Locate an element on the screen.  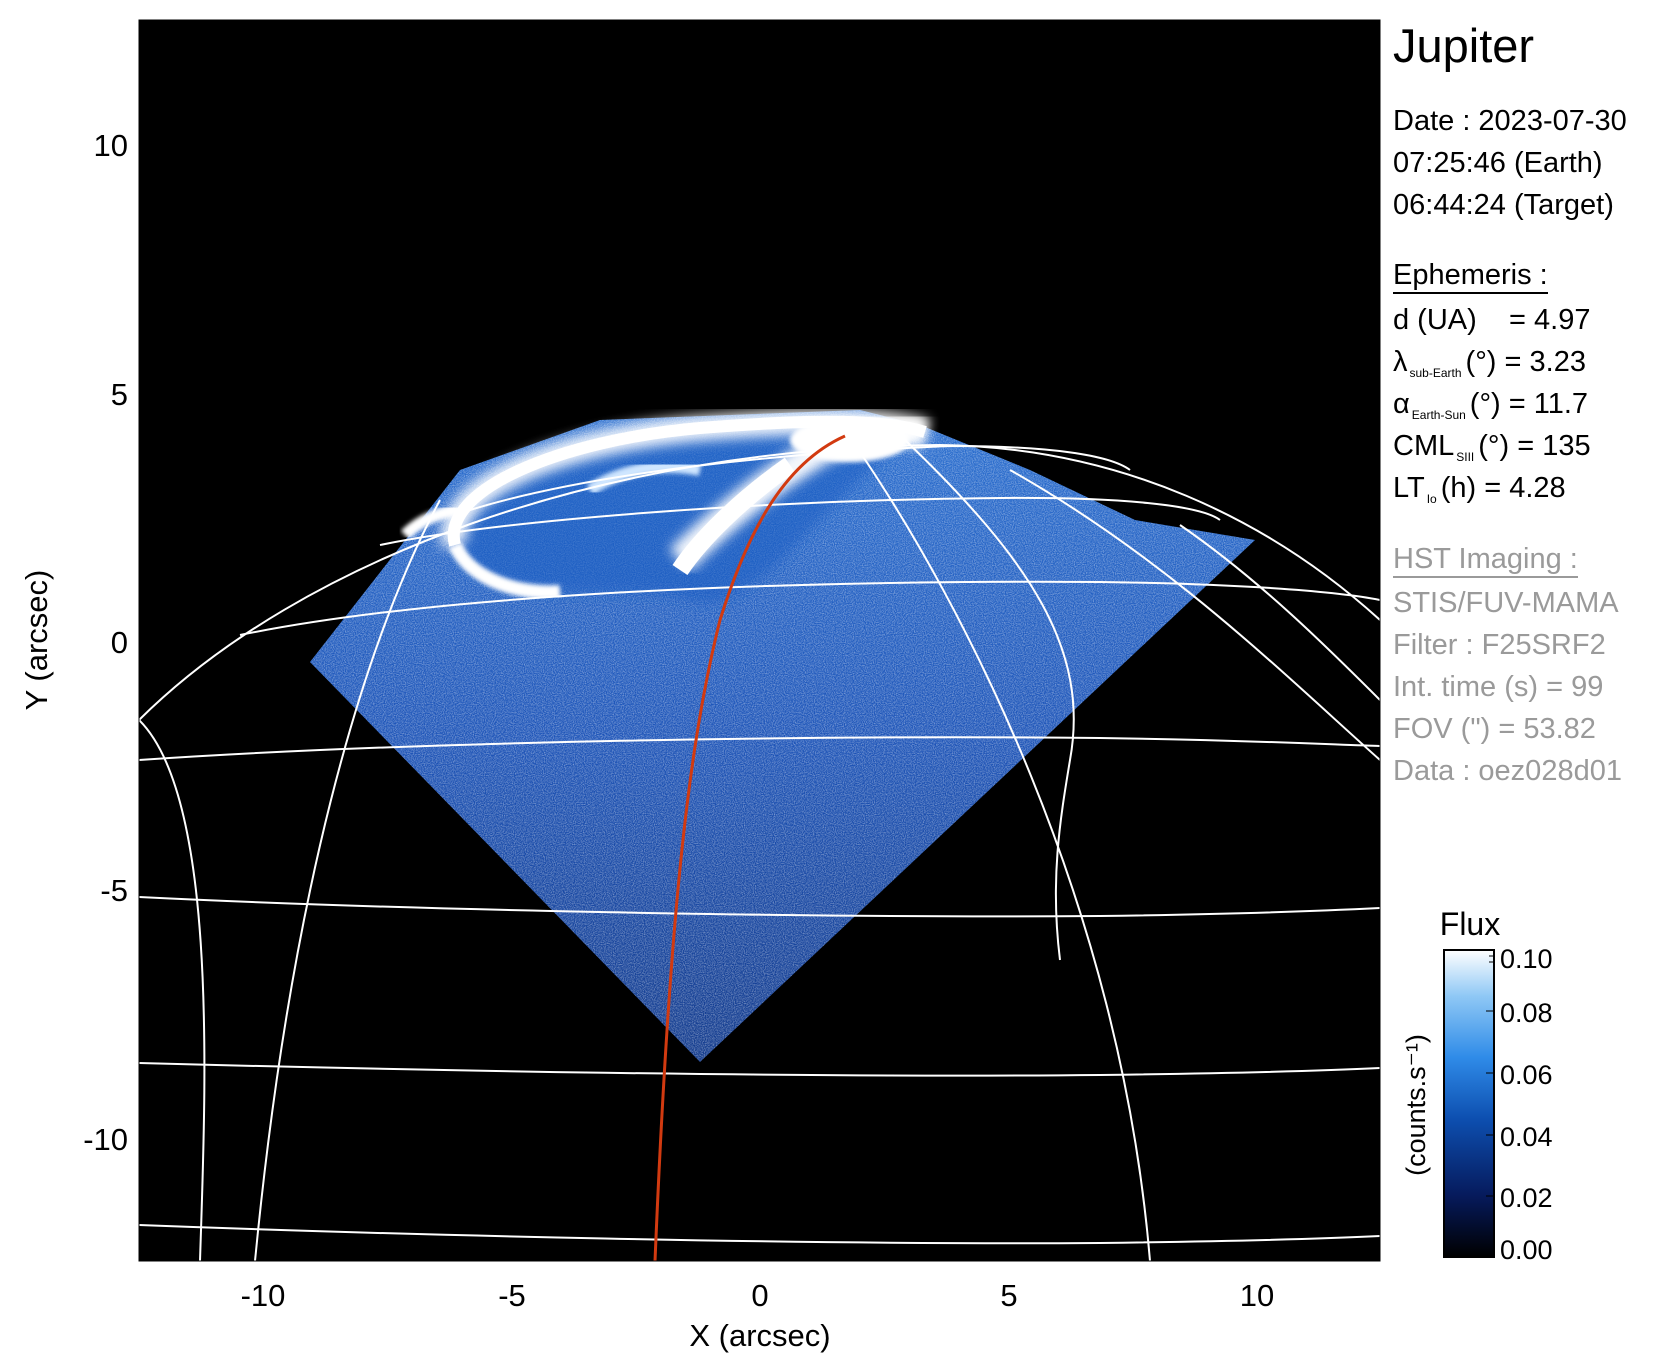
x-tick-label: 0 is located at coordinates (759, 1295).